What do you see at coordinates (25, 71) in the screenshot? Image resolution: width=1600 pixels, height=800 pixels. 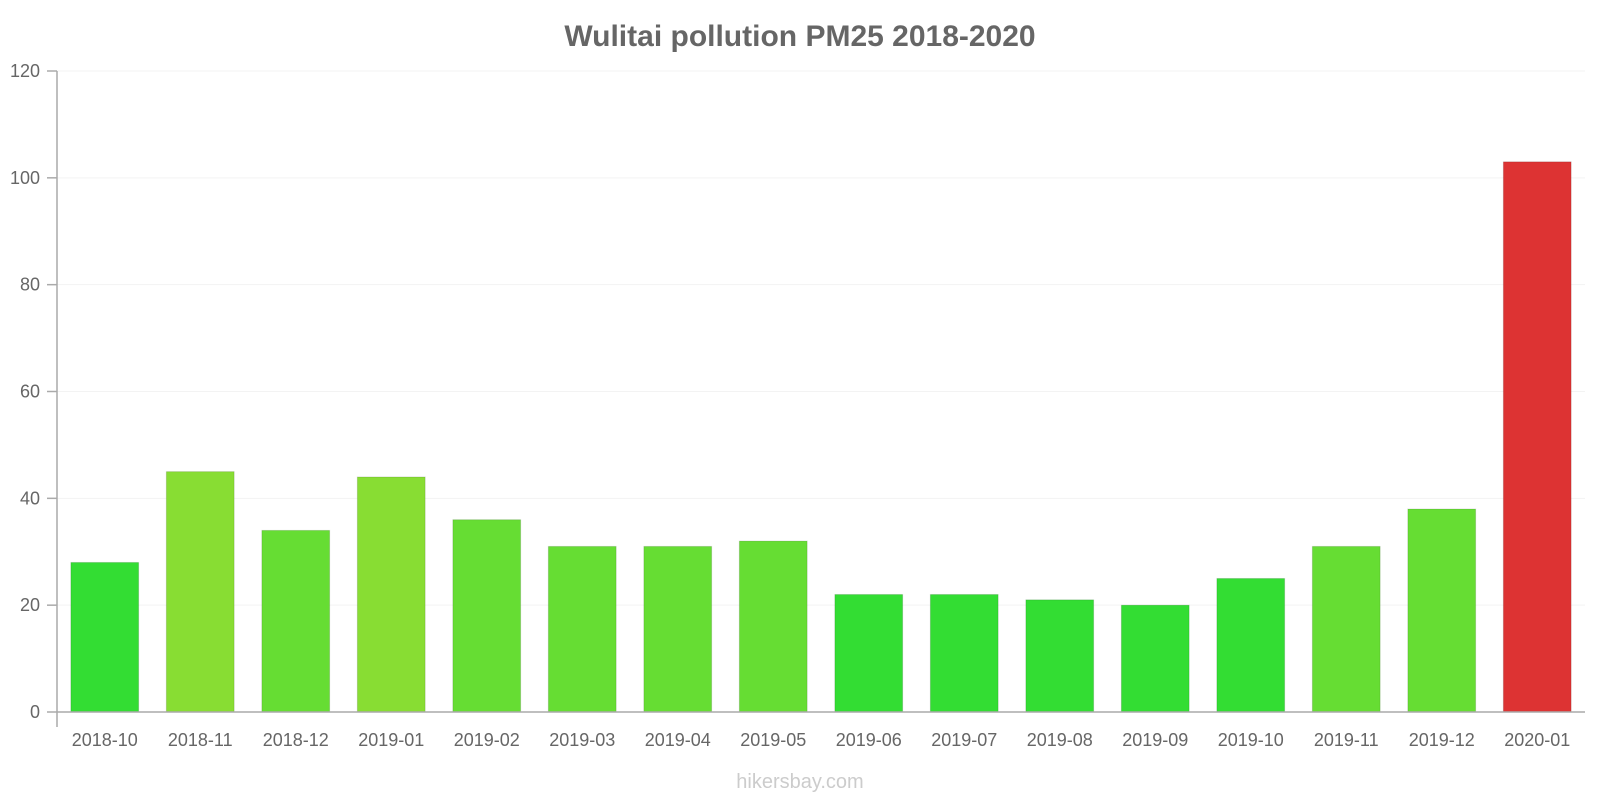 I see `y-tick-label-120: 120` at bounding box center [25, 71].